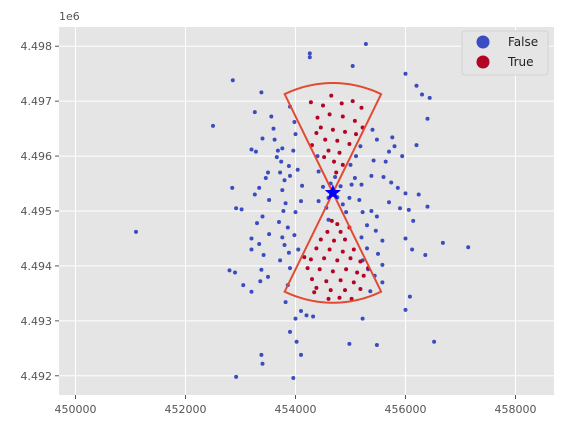 The image size is (564, 426). What do you see at coordinates (296, 409) in the screenshot?
I see `x-tick-label: 454000` at bounding box center [296, 409].